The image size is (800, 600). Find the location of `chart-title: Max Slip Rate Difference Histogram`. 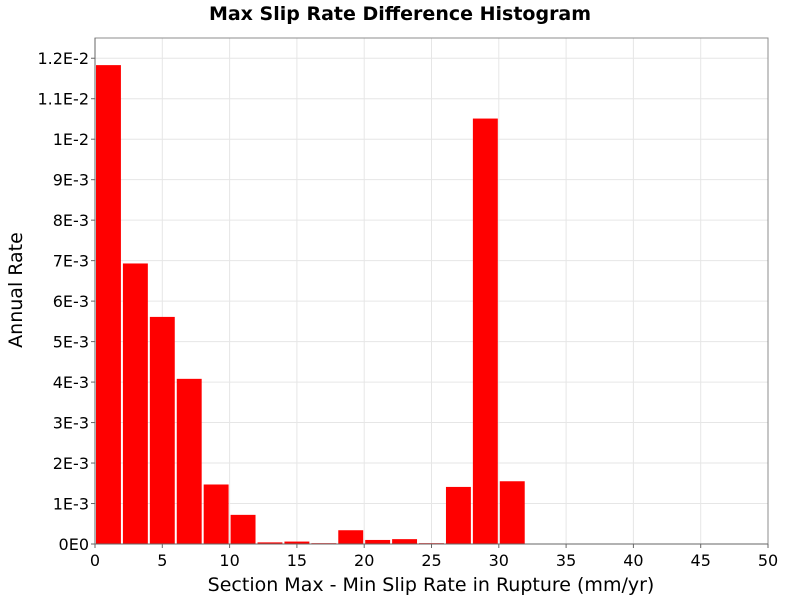

chart-title: Max Slip Rate Difference Histogram is located at coordinates (400, 14).